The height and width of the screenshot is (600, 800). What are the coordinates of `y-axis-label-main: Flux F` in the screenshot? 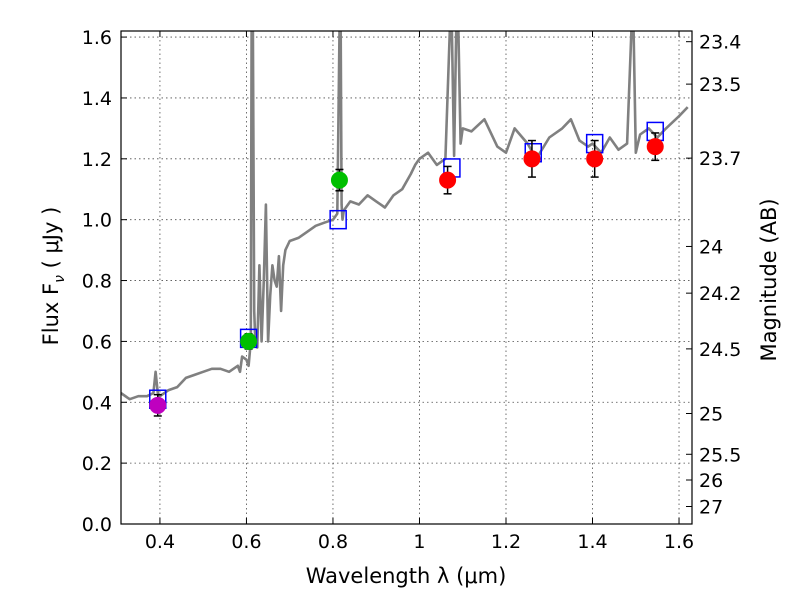 It's located at (51, 314).